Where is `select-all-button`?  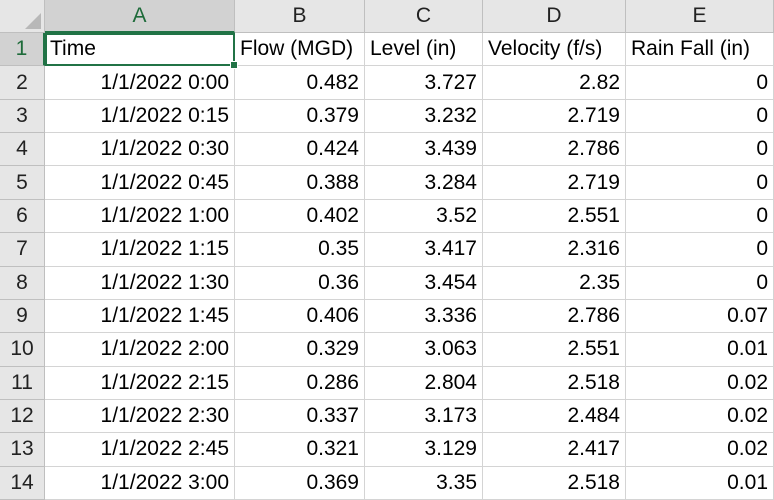
select-all-button is located at coordinates (22, 16).